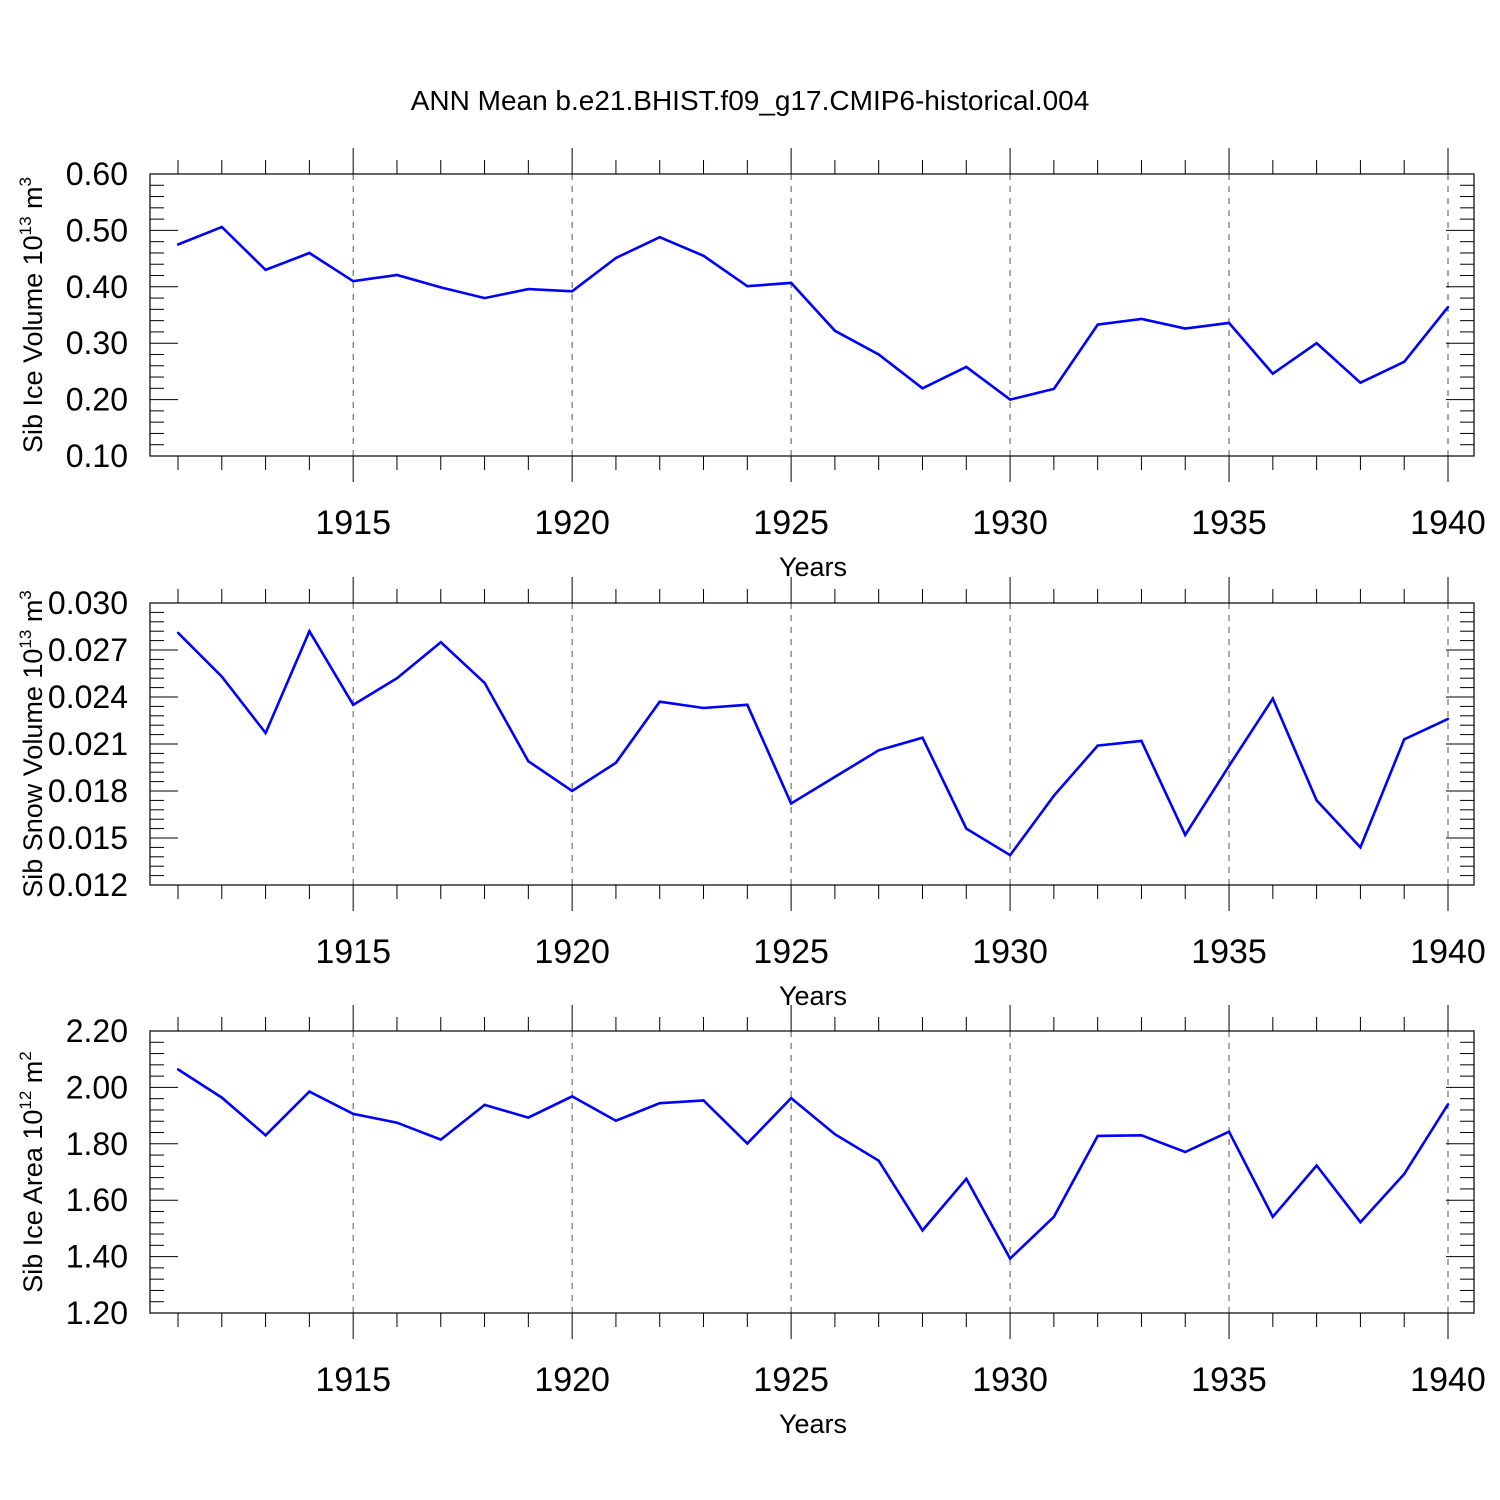 The image size is (1500, 1500). Describe the element at coordinates (97, 1313) in the screenshot. I see `y-tick-label: 1.20` at that location.